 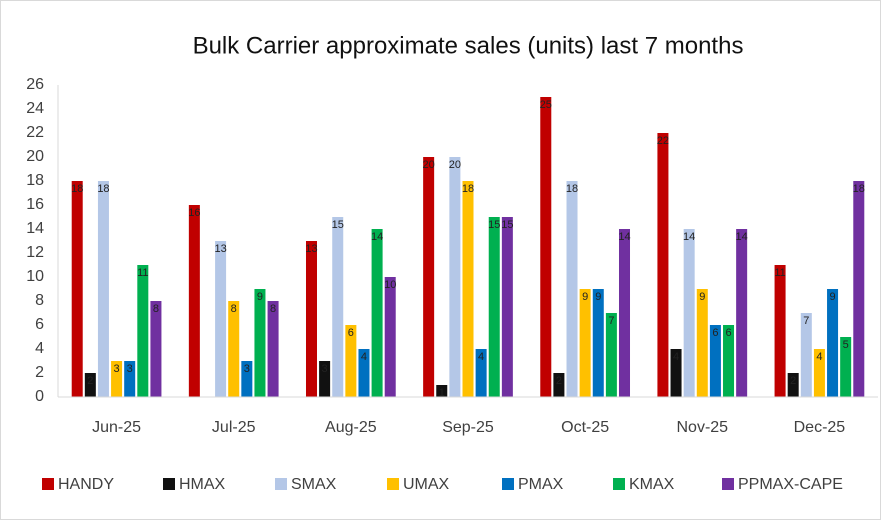 I want to click on x-tick-label: Nov-25, so click(x=702, y=427).